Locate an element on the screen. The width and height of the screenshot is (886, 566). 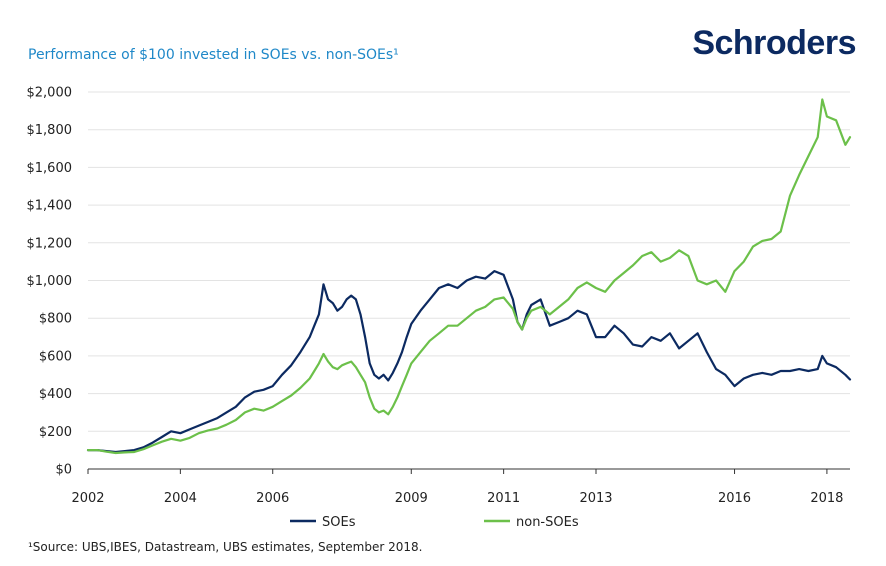
x-tick-label: 2013 is located at coordinates (595, 498).